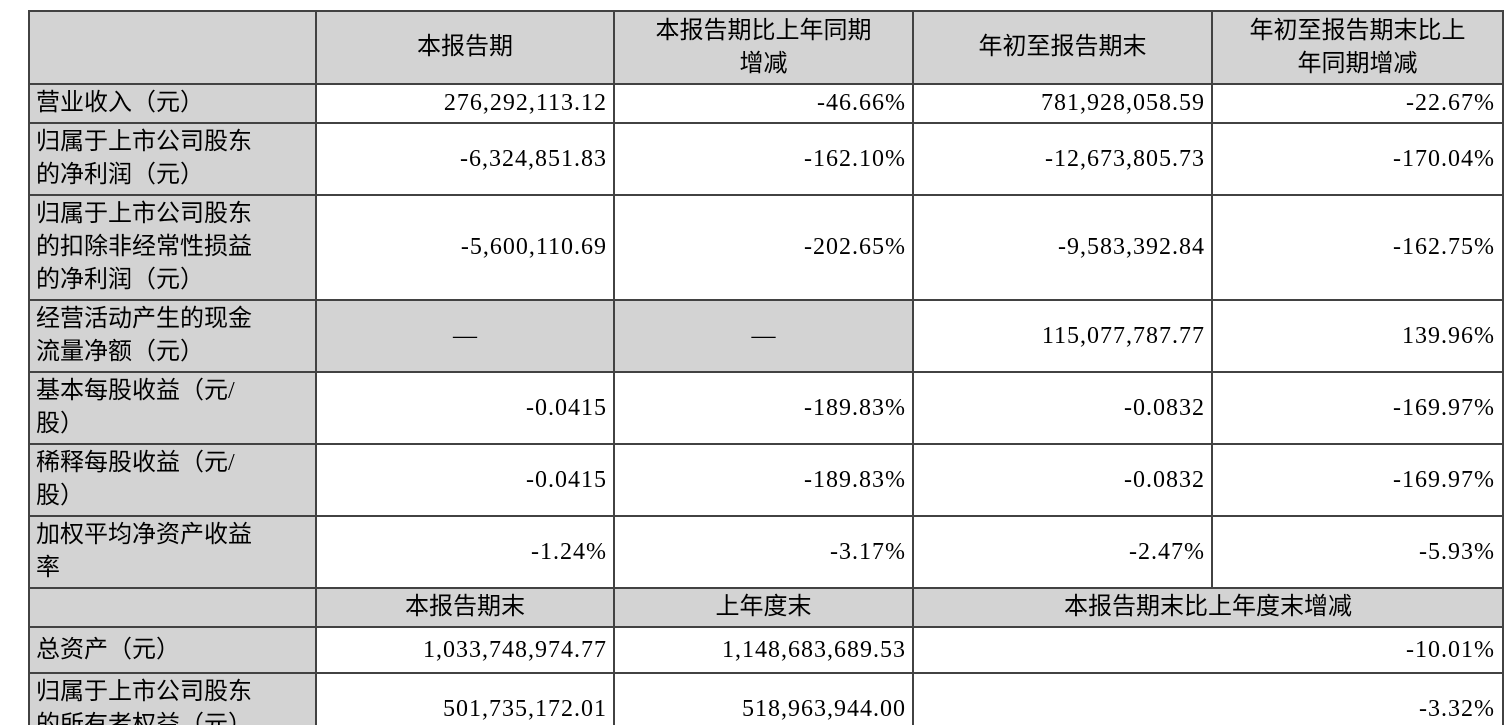 Image resolution: width=1511 pixels, height=725 pixels. Describe the element at coordinates (1062, 103) in the screenshot. I see `cell-value: 781,928,058.59` at that location.